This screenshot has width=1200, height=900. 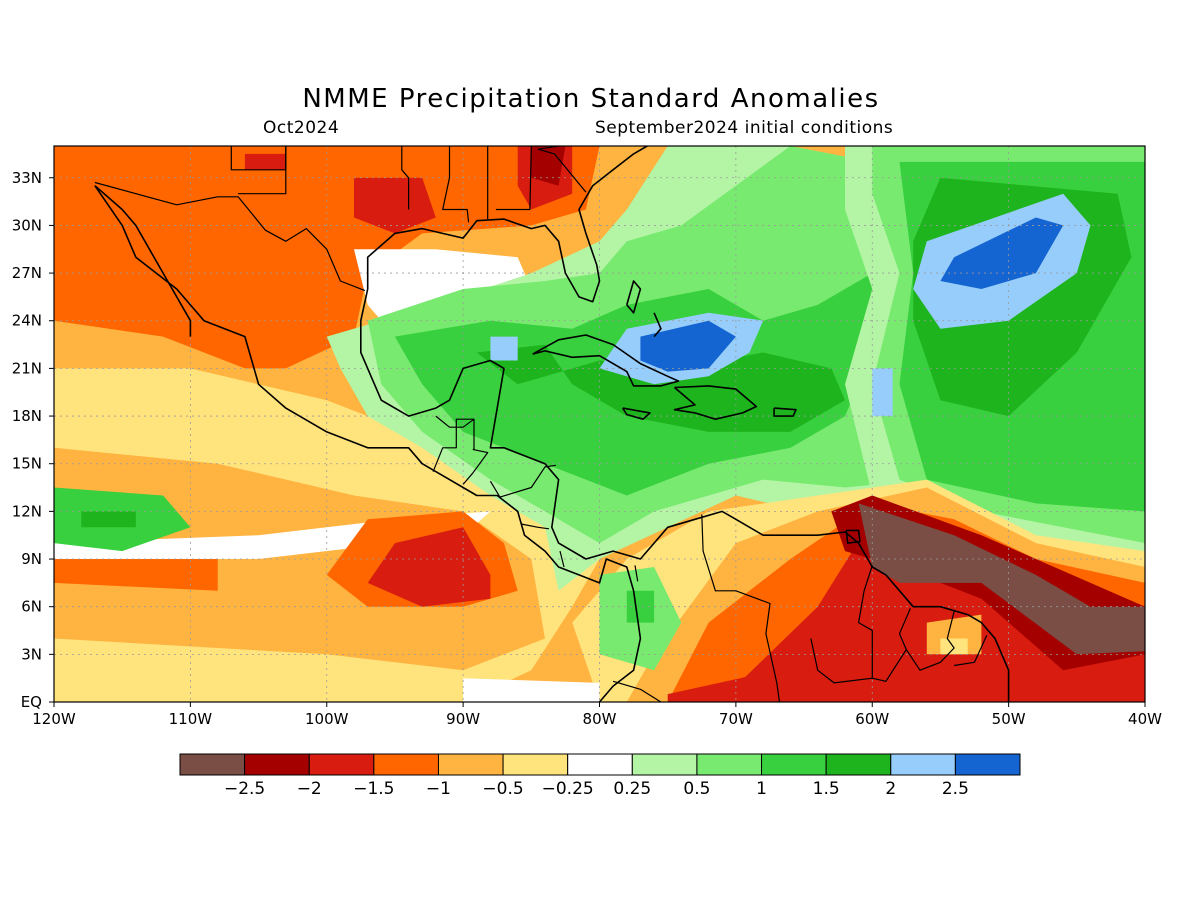 What do you see at coordinates (244, 789) in the screenshot?
I see `colorbar-level-label: −2.5` at bounding box center [244, 789].